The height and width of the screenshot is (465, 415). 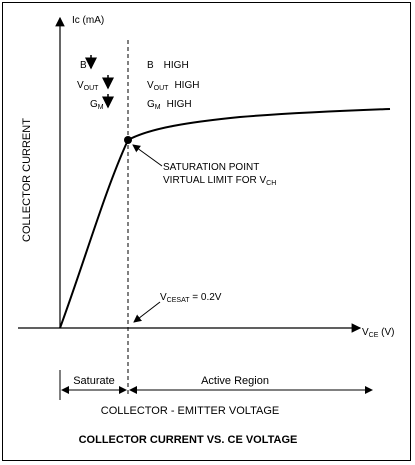 I want to click on legend-left-vout: VOUT, so click(x=88, y=86).